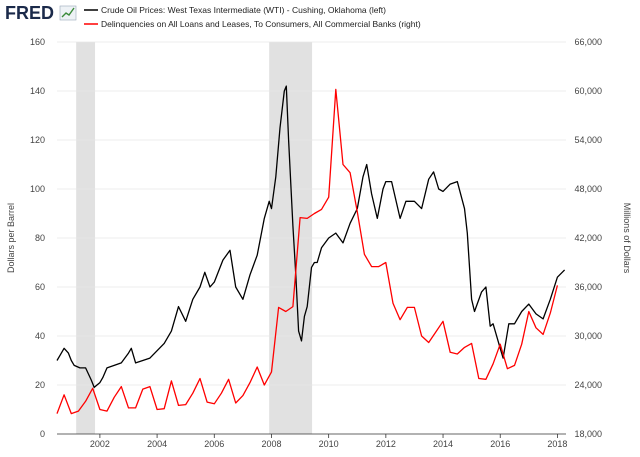  I want to click on x-tick-label-2004: 2004, so click(157, 444).